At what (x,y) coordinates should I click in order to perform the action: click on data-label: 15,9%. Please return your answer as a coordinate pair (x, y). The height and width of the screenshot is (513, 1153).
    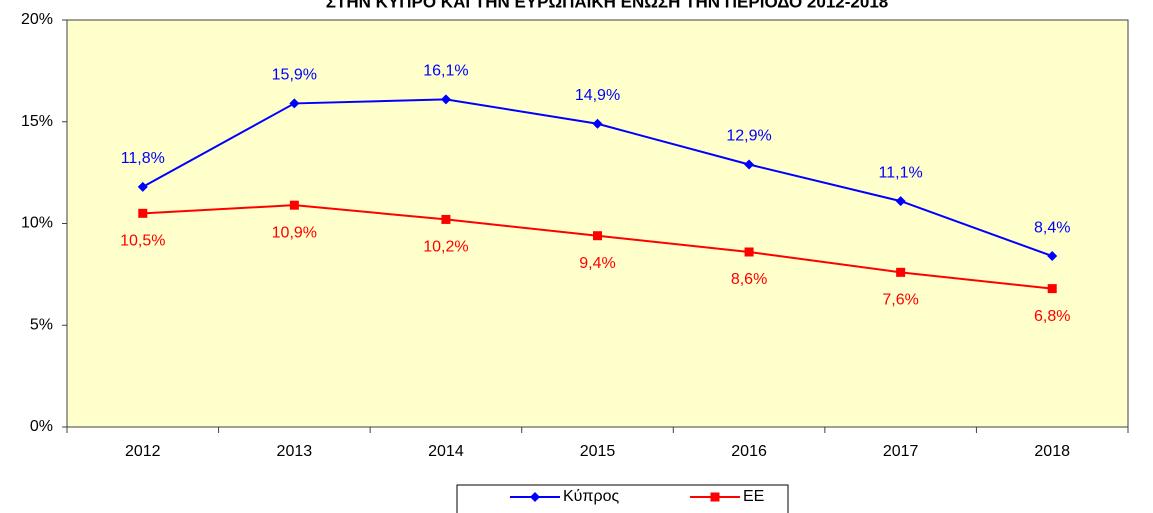
    Looking at the image, I should click on (294, 75).